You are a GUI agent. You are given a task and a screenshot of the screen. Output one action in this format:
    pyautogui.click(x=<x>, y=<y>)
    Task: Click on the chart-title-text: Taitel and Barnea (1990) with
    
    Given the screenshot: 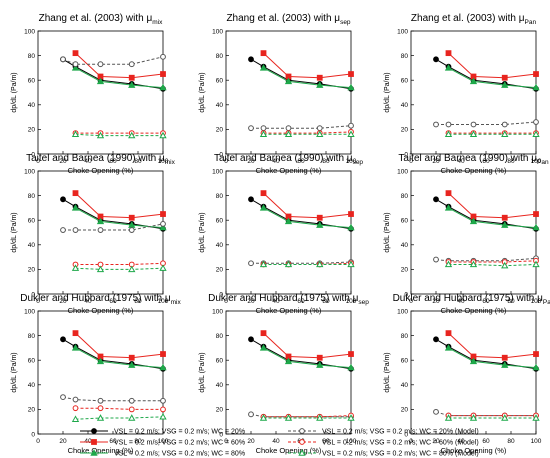 What is the action you would take?
    pyautogui.click(x=280, y=158)
    